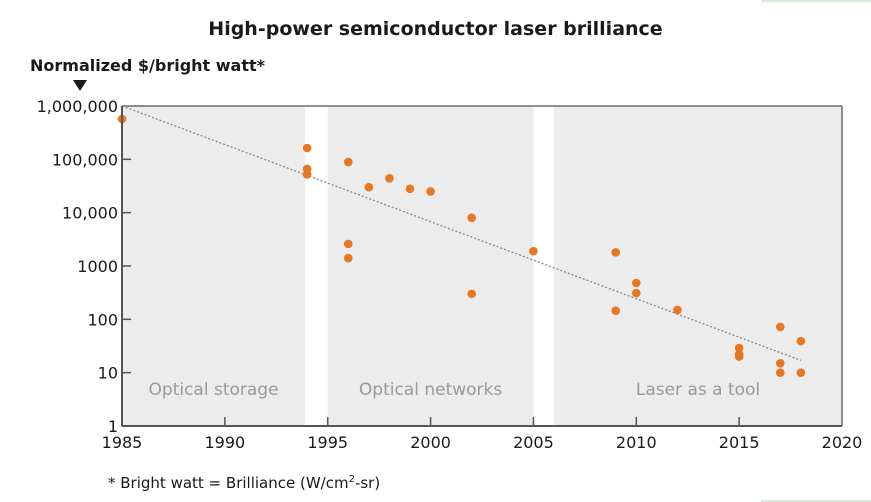 The width and height of the screenshot is (871, 502). I want to click on y-tick-label-5: 100,000, so click(85, 159).